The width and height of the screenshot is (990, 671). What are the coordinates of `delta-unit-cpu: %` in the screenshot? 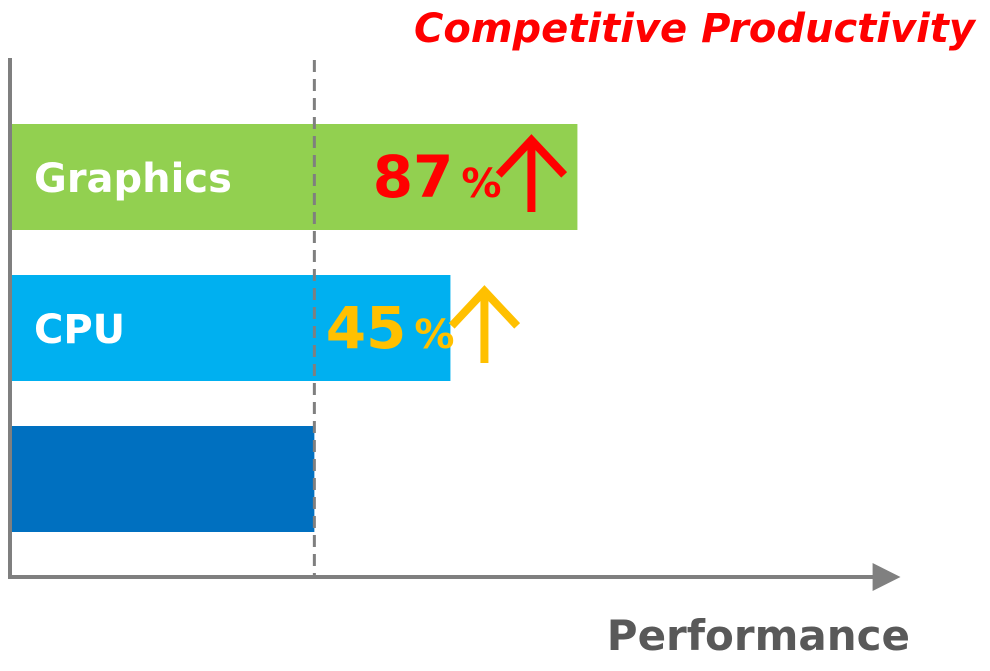 It's located at (434, 335).